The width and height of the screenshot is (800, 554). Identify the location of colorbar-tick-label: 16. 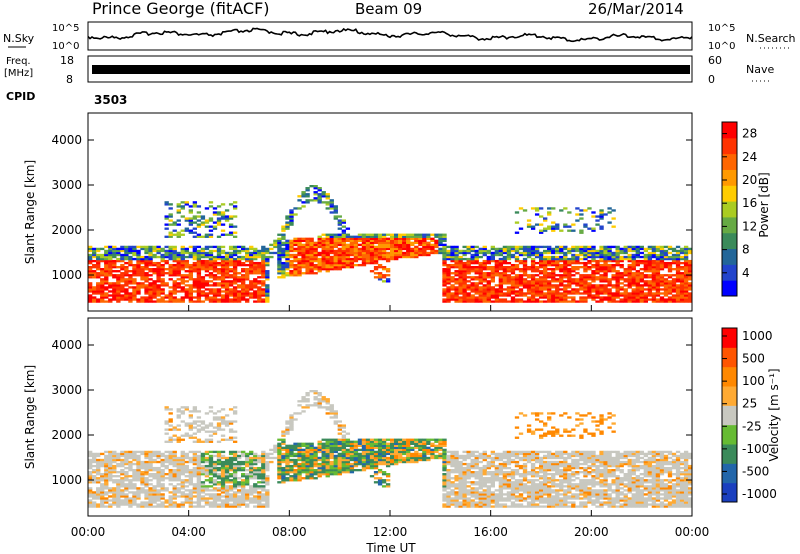
(749, 203).